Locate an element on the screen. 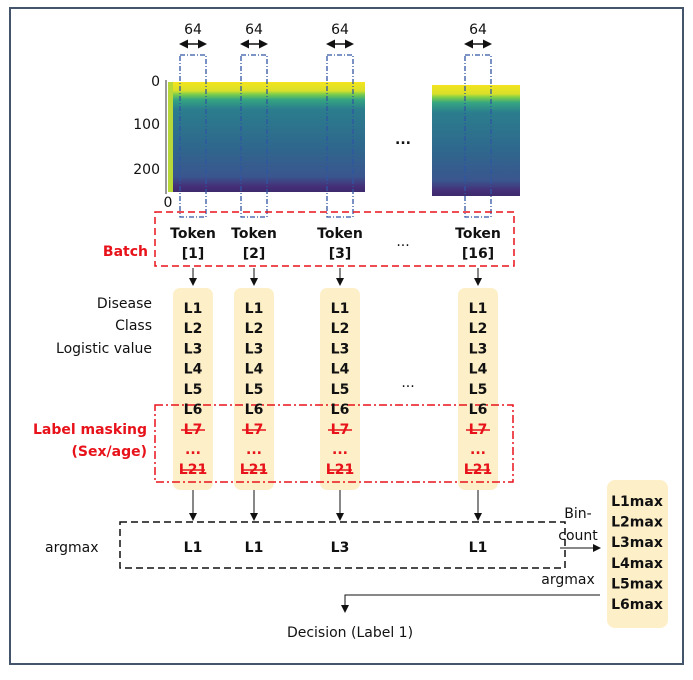  token-index: [16] is located at coordinates (478, 254).